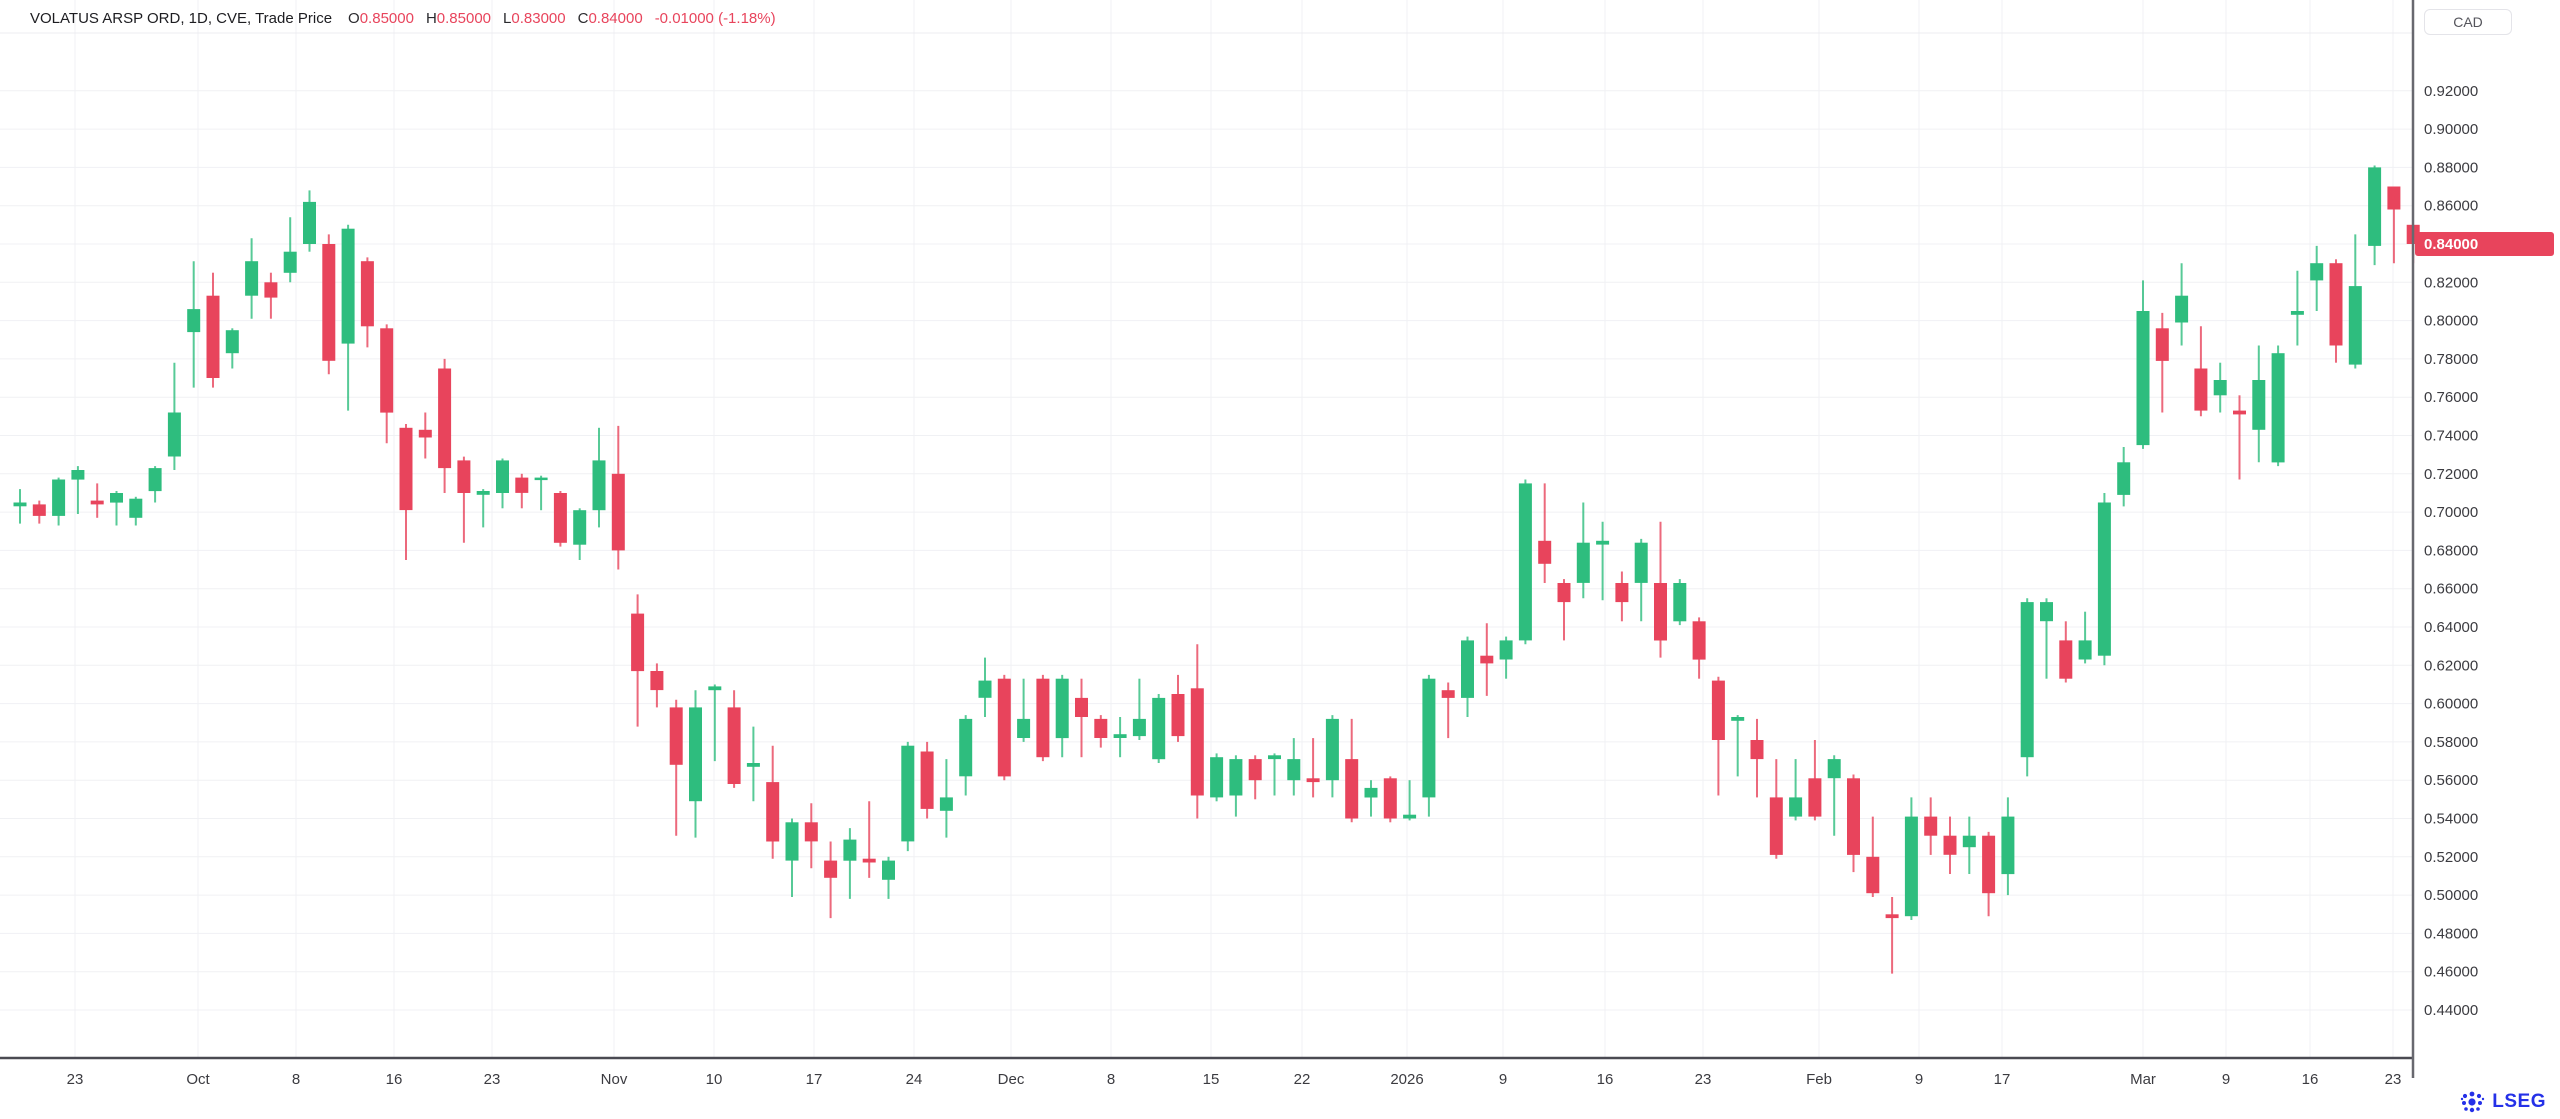 This screenshot has height=1119, width=2560. I want to click on svg-text: 0.54000, so click(2451, 819).